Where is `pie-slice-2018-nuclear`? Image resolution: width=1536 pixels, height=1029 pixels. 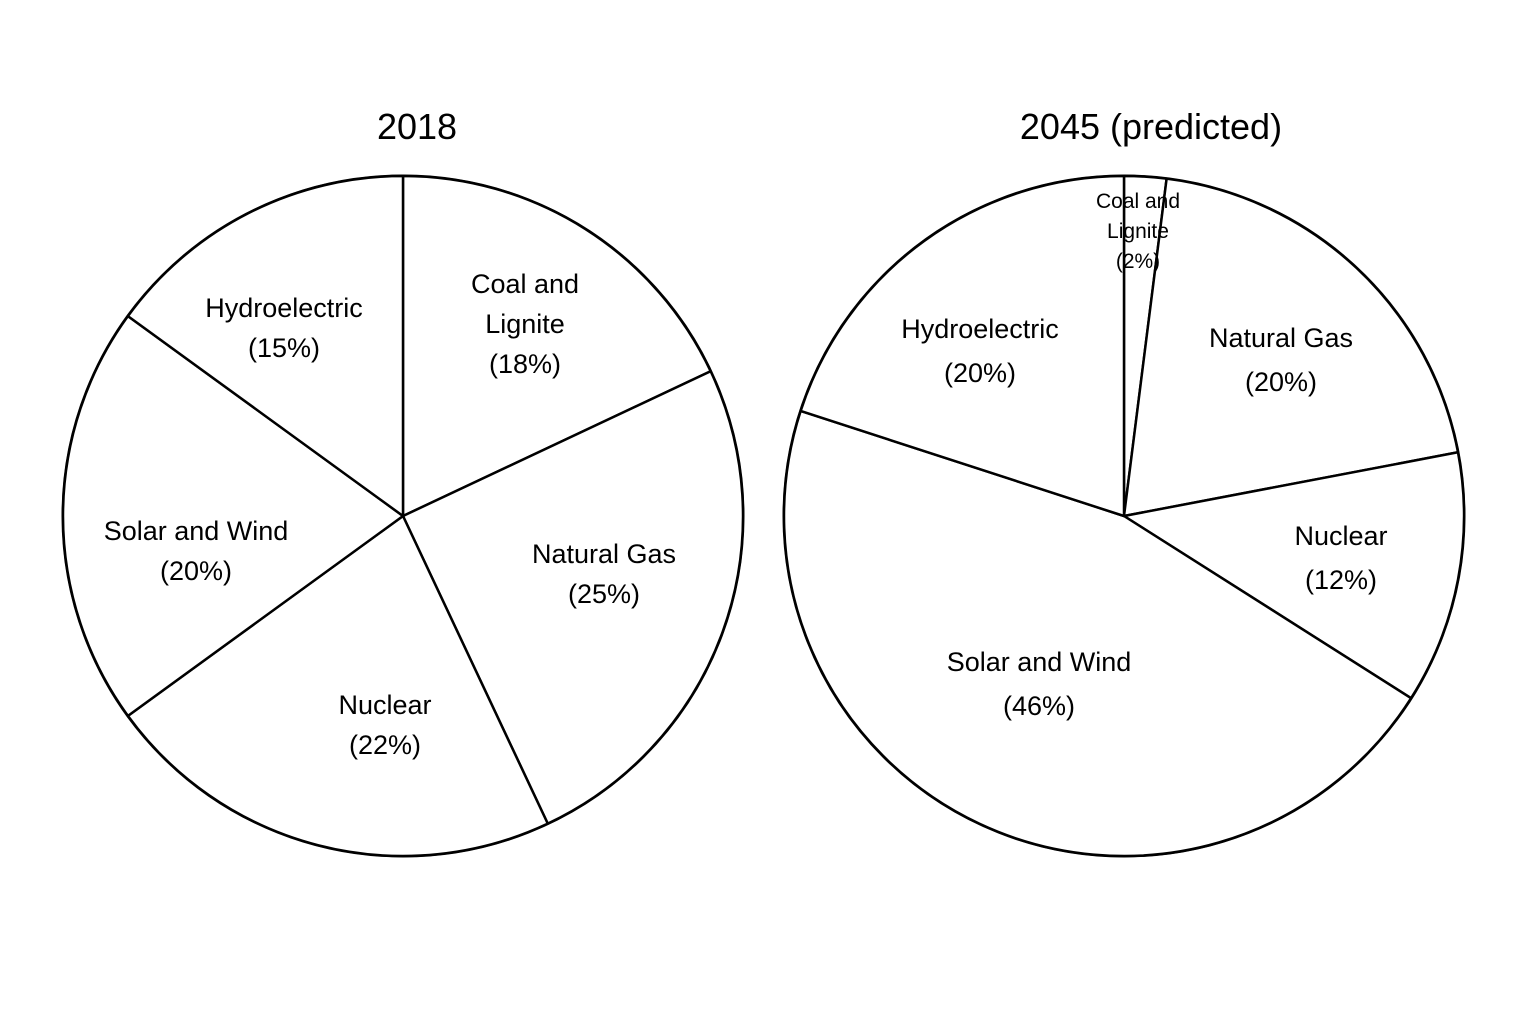 pie-slice-2018-nuclear is located at coordinates (338, 686).